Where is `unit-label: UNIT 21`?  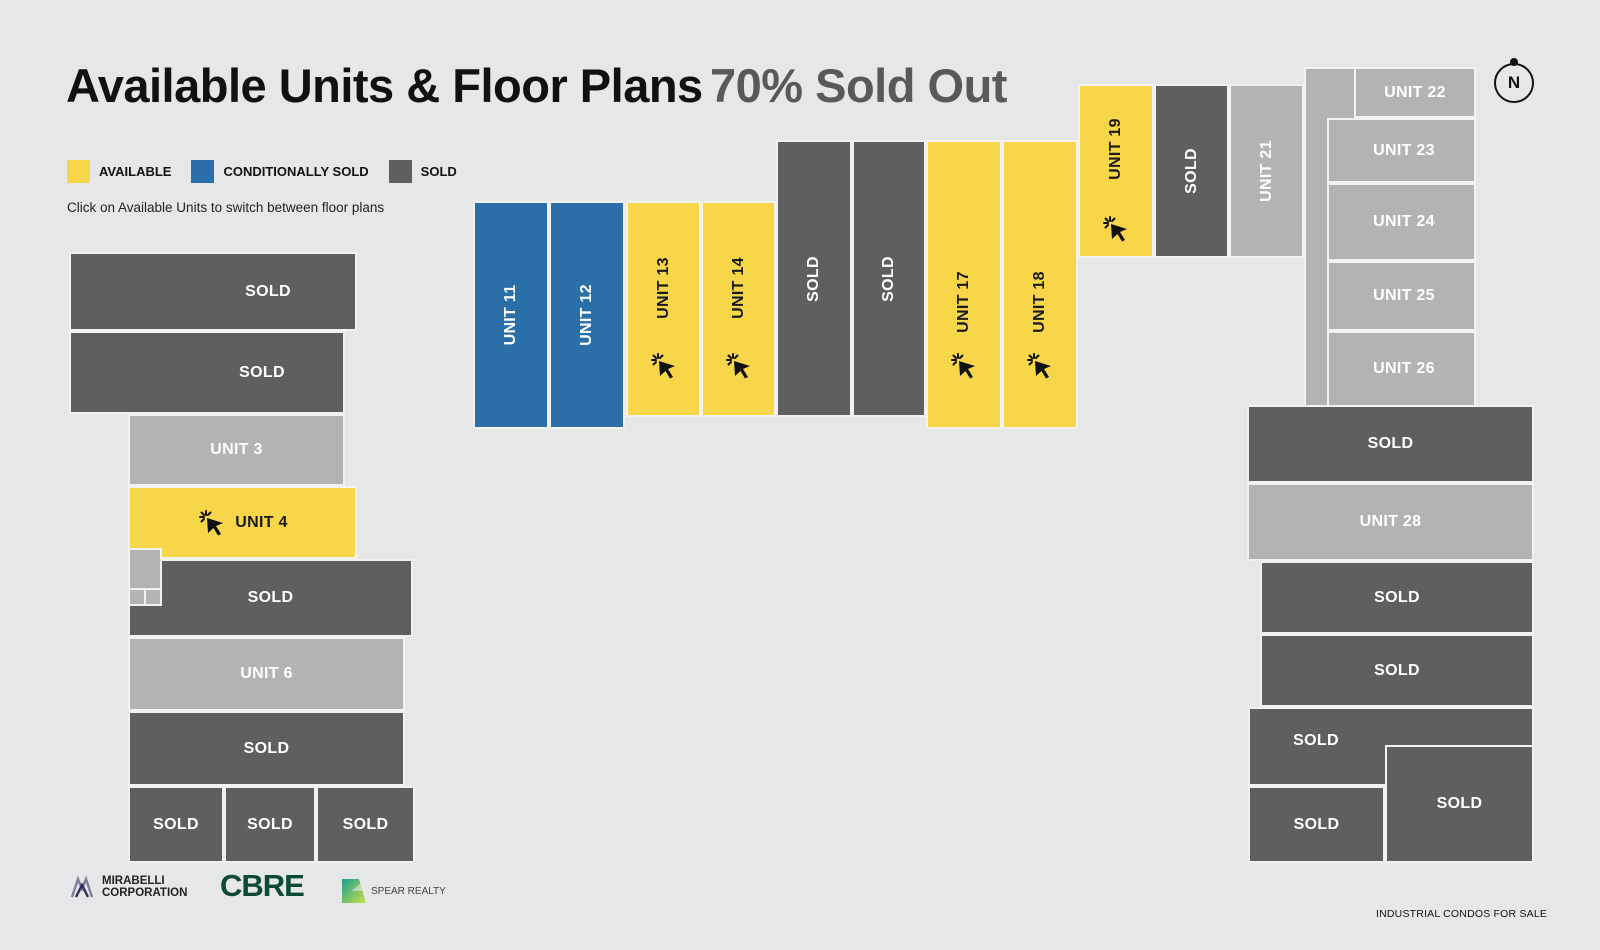
unit-label: UNIT 21 is located at coordinates (1266, 171).